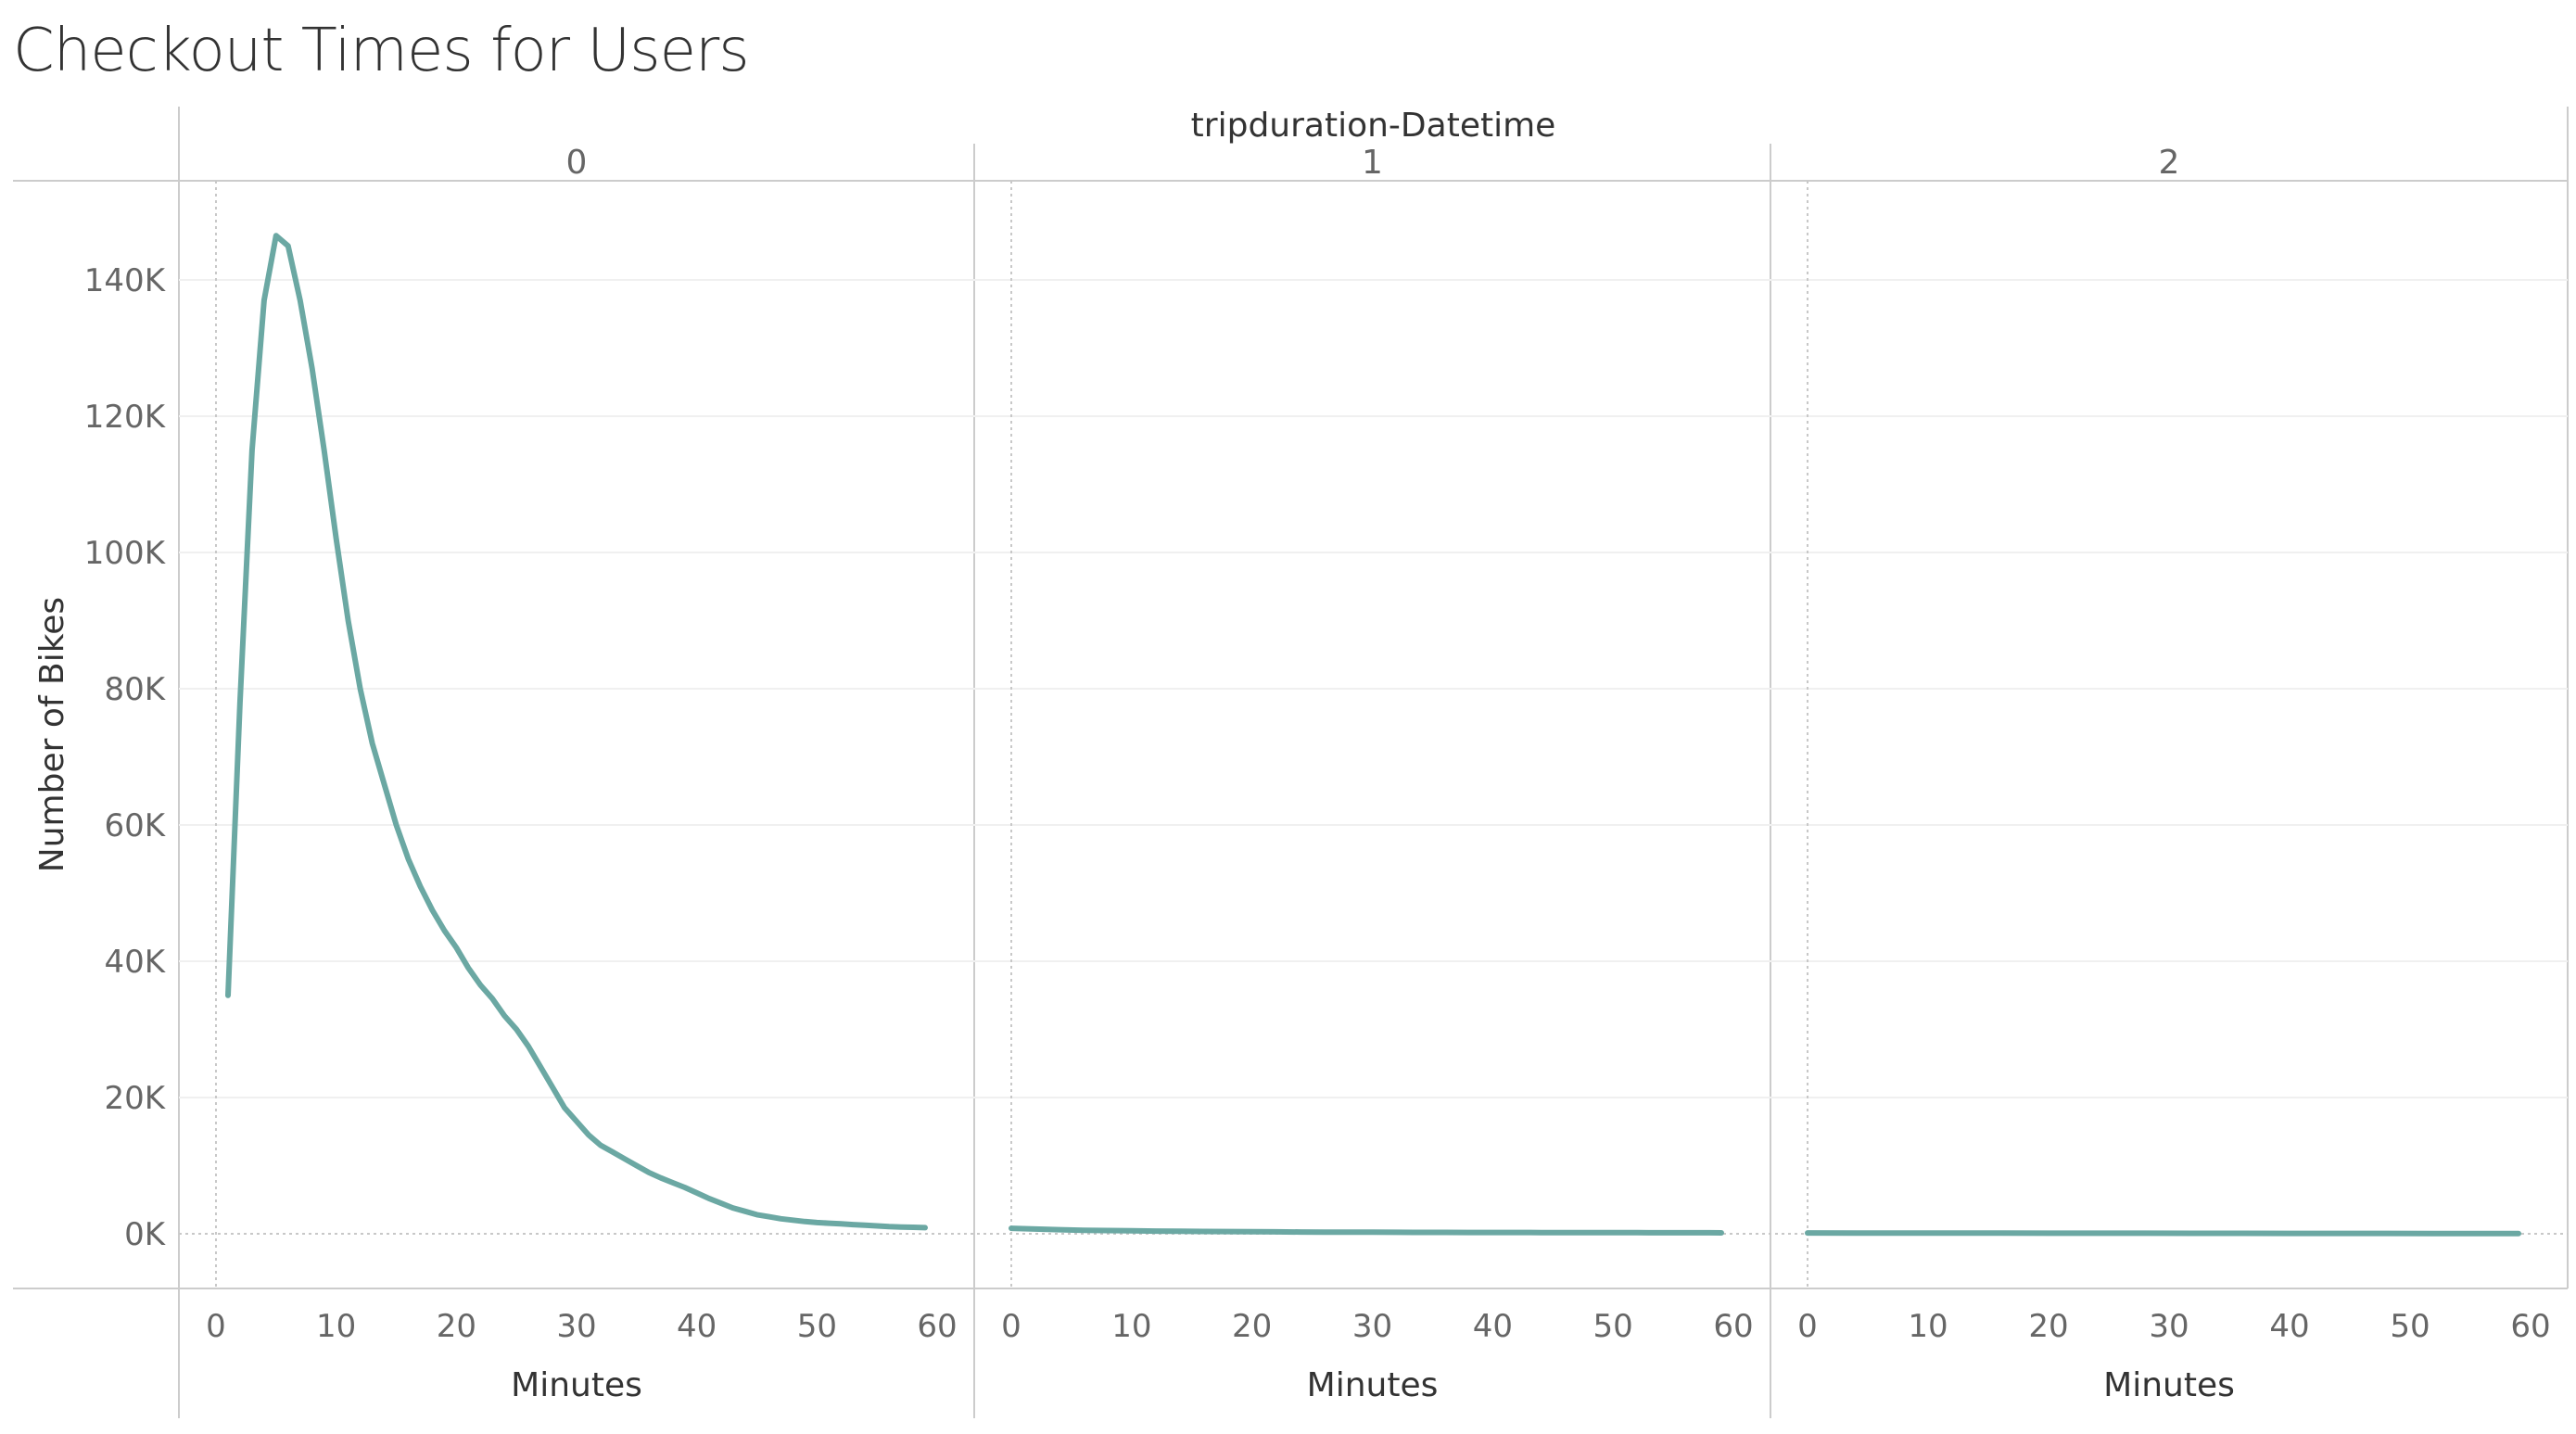  I want to click on y-tick-label: 20K, so click(135, 1098).